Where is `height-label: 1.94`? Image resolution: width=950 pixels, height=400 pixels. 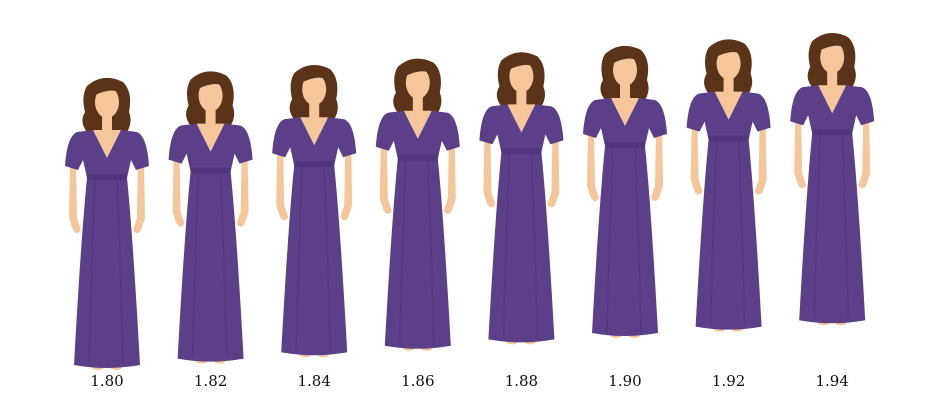 height-label: 1.94 is located at coordinates (832, 381).